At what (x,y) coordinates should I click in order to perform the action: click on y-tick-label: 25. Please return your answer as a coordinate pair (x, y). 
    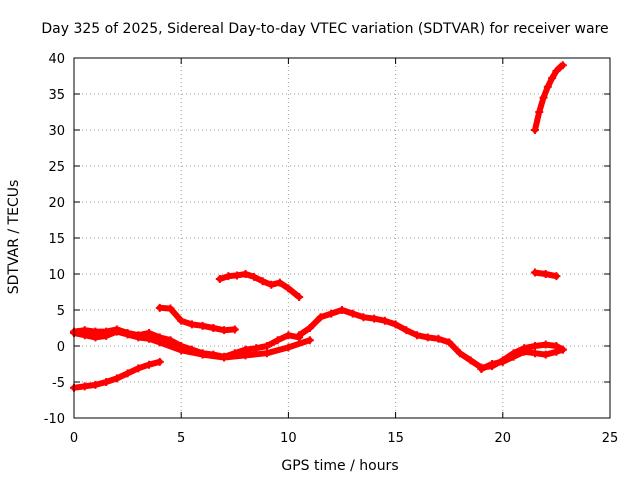
    Looking at the image, I should click on (56, 167).